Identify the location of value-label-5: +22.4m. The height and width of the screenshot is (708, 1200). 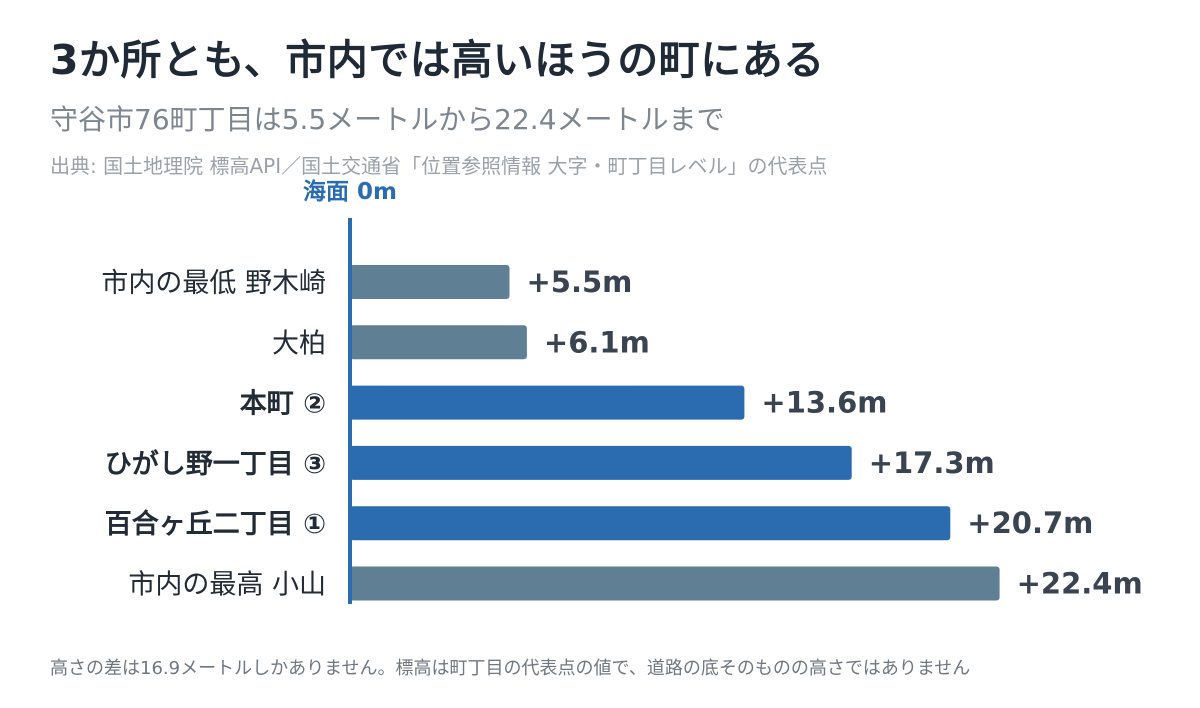
(1080, 584).